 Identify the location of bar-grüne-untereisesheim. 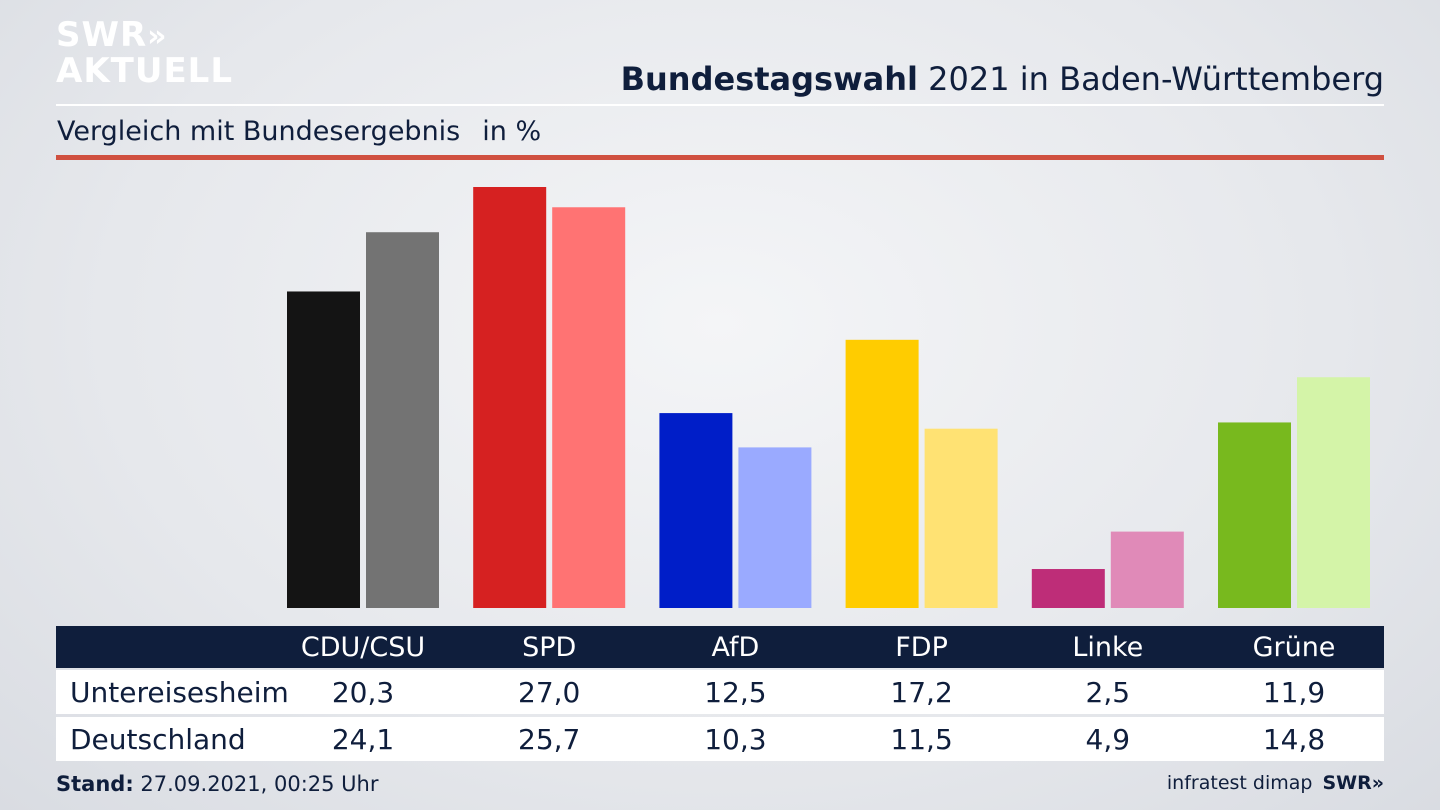
(1254, 515).